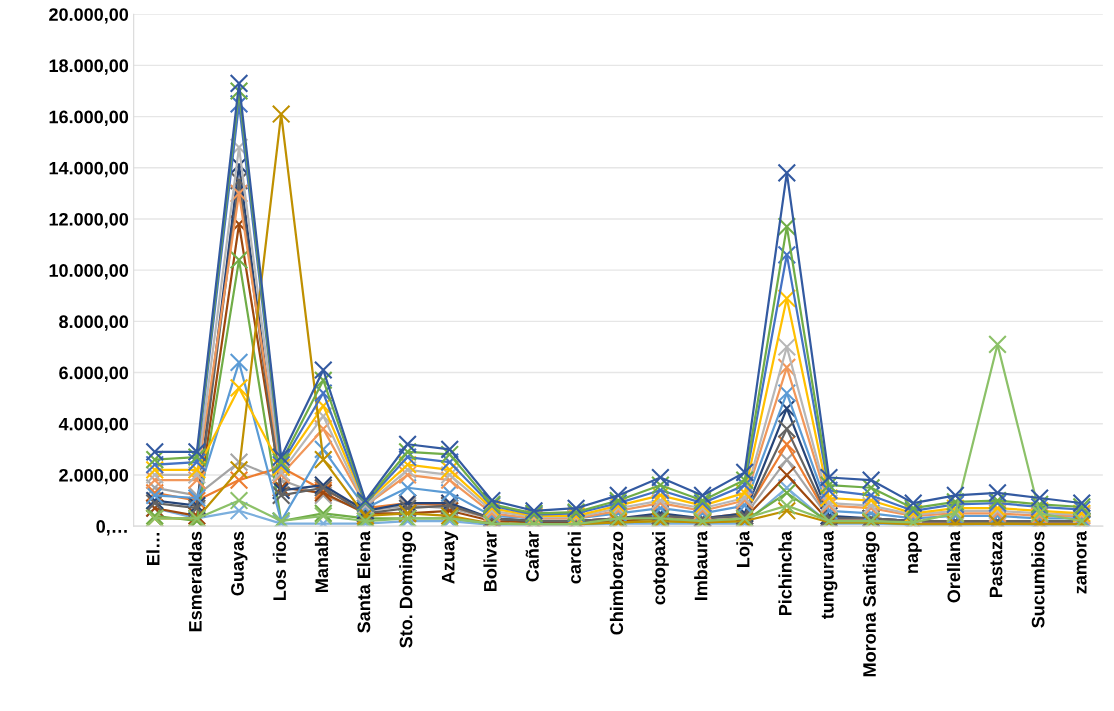 This screenshot has height=711, width=1114. I want to click on x-tick-label: Morona Santiago, so click(871, 604).